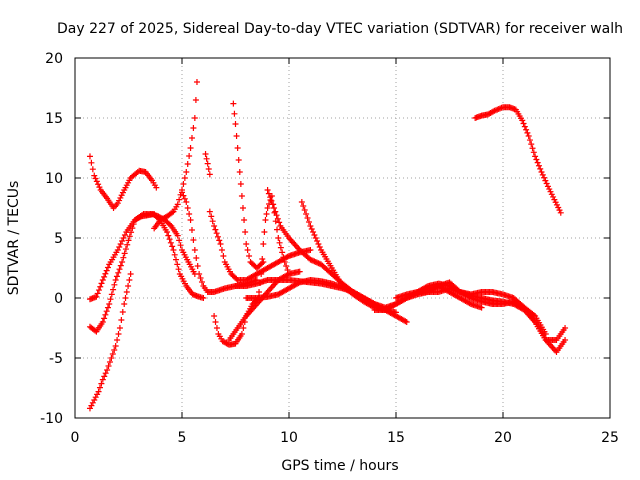 This screenshot has width=640, height=480. What do you see at coordinates (396, 438) in the screenshot?
I see `x-tick-label: 15` at bounding box center [396, 438].